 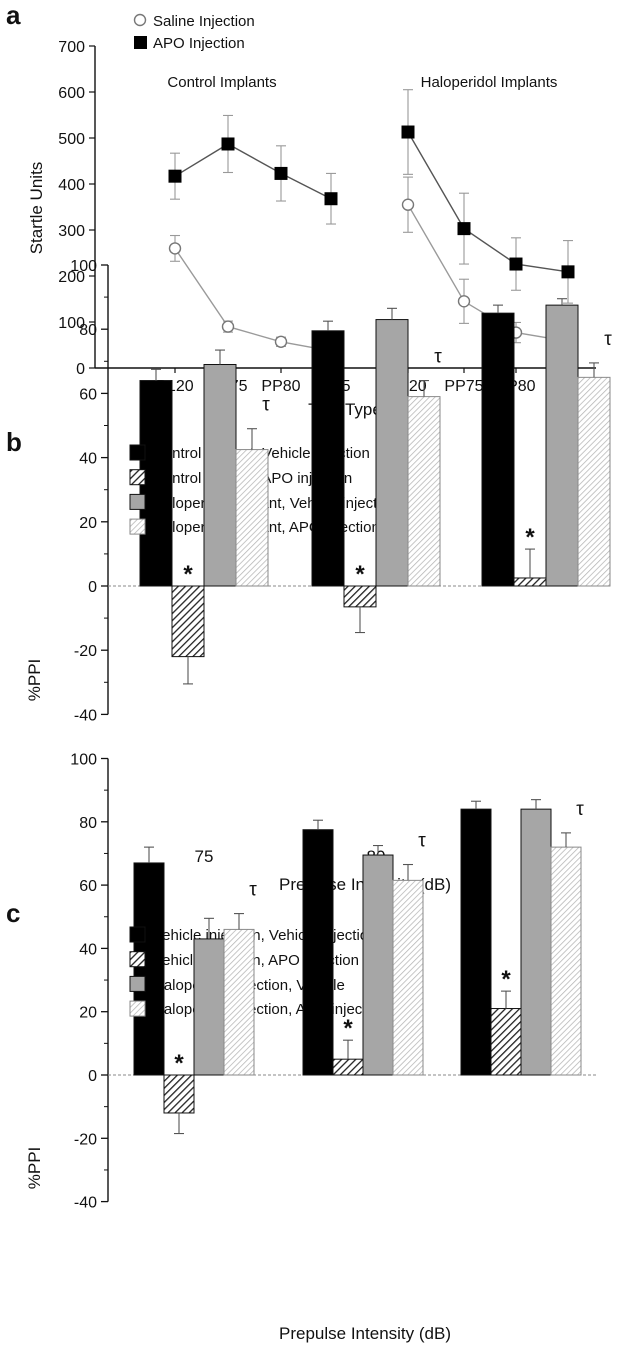 I want to click on y-tick-label-a: 700, so click(x=71, y=47).